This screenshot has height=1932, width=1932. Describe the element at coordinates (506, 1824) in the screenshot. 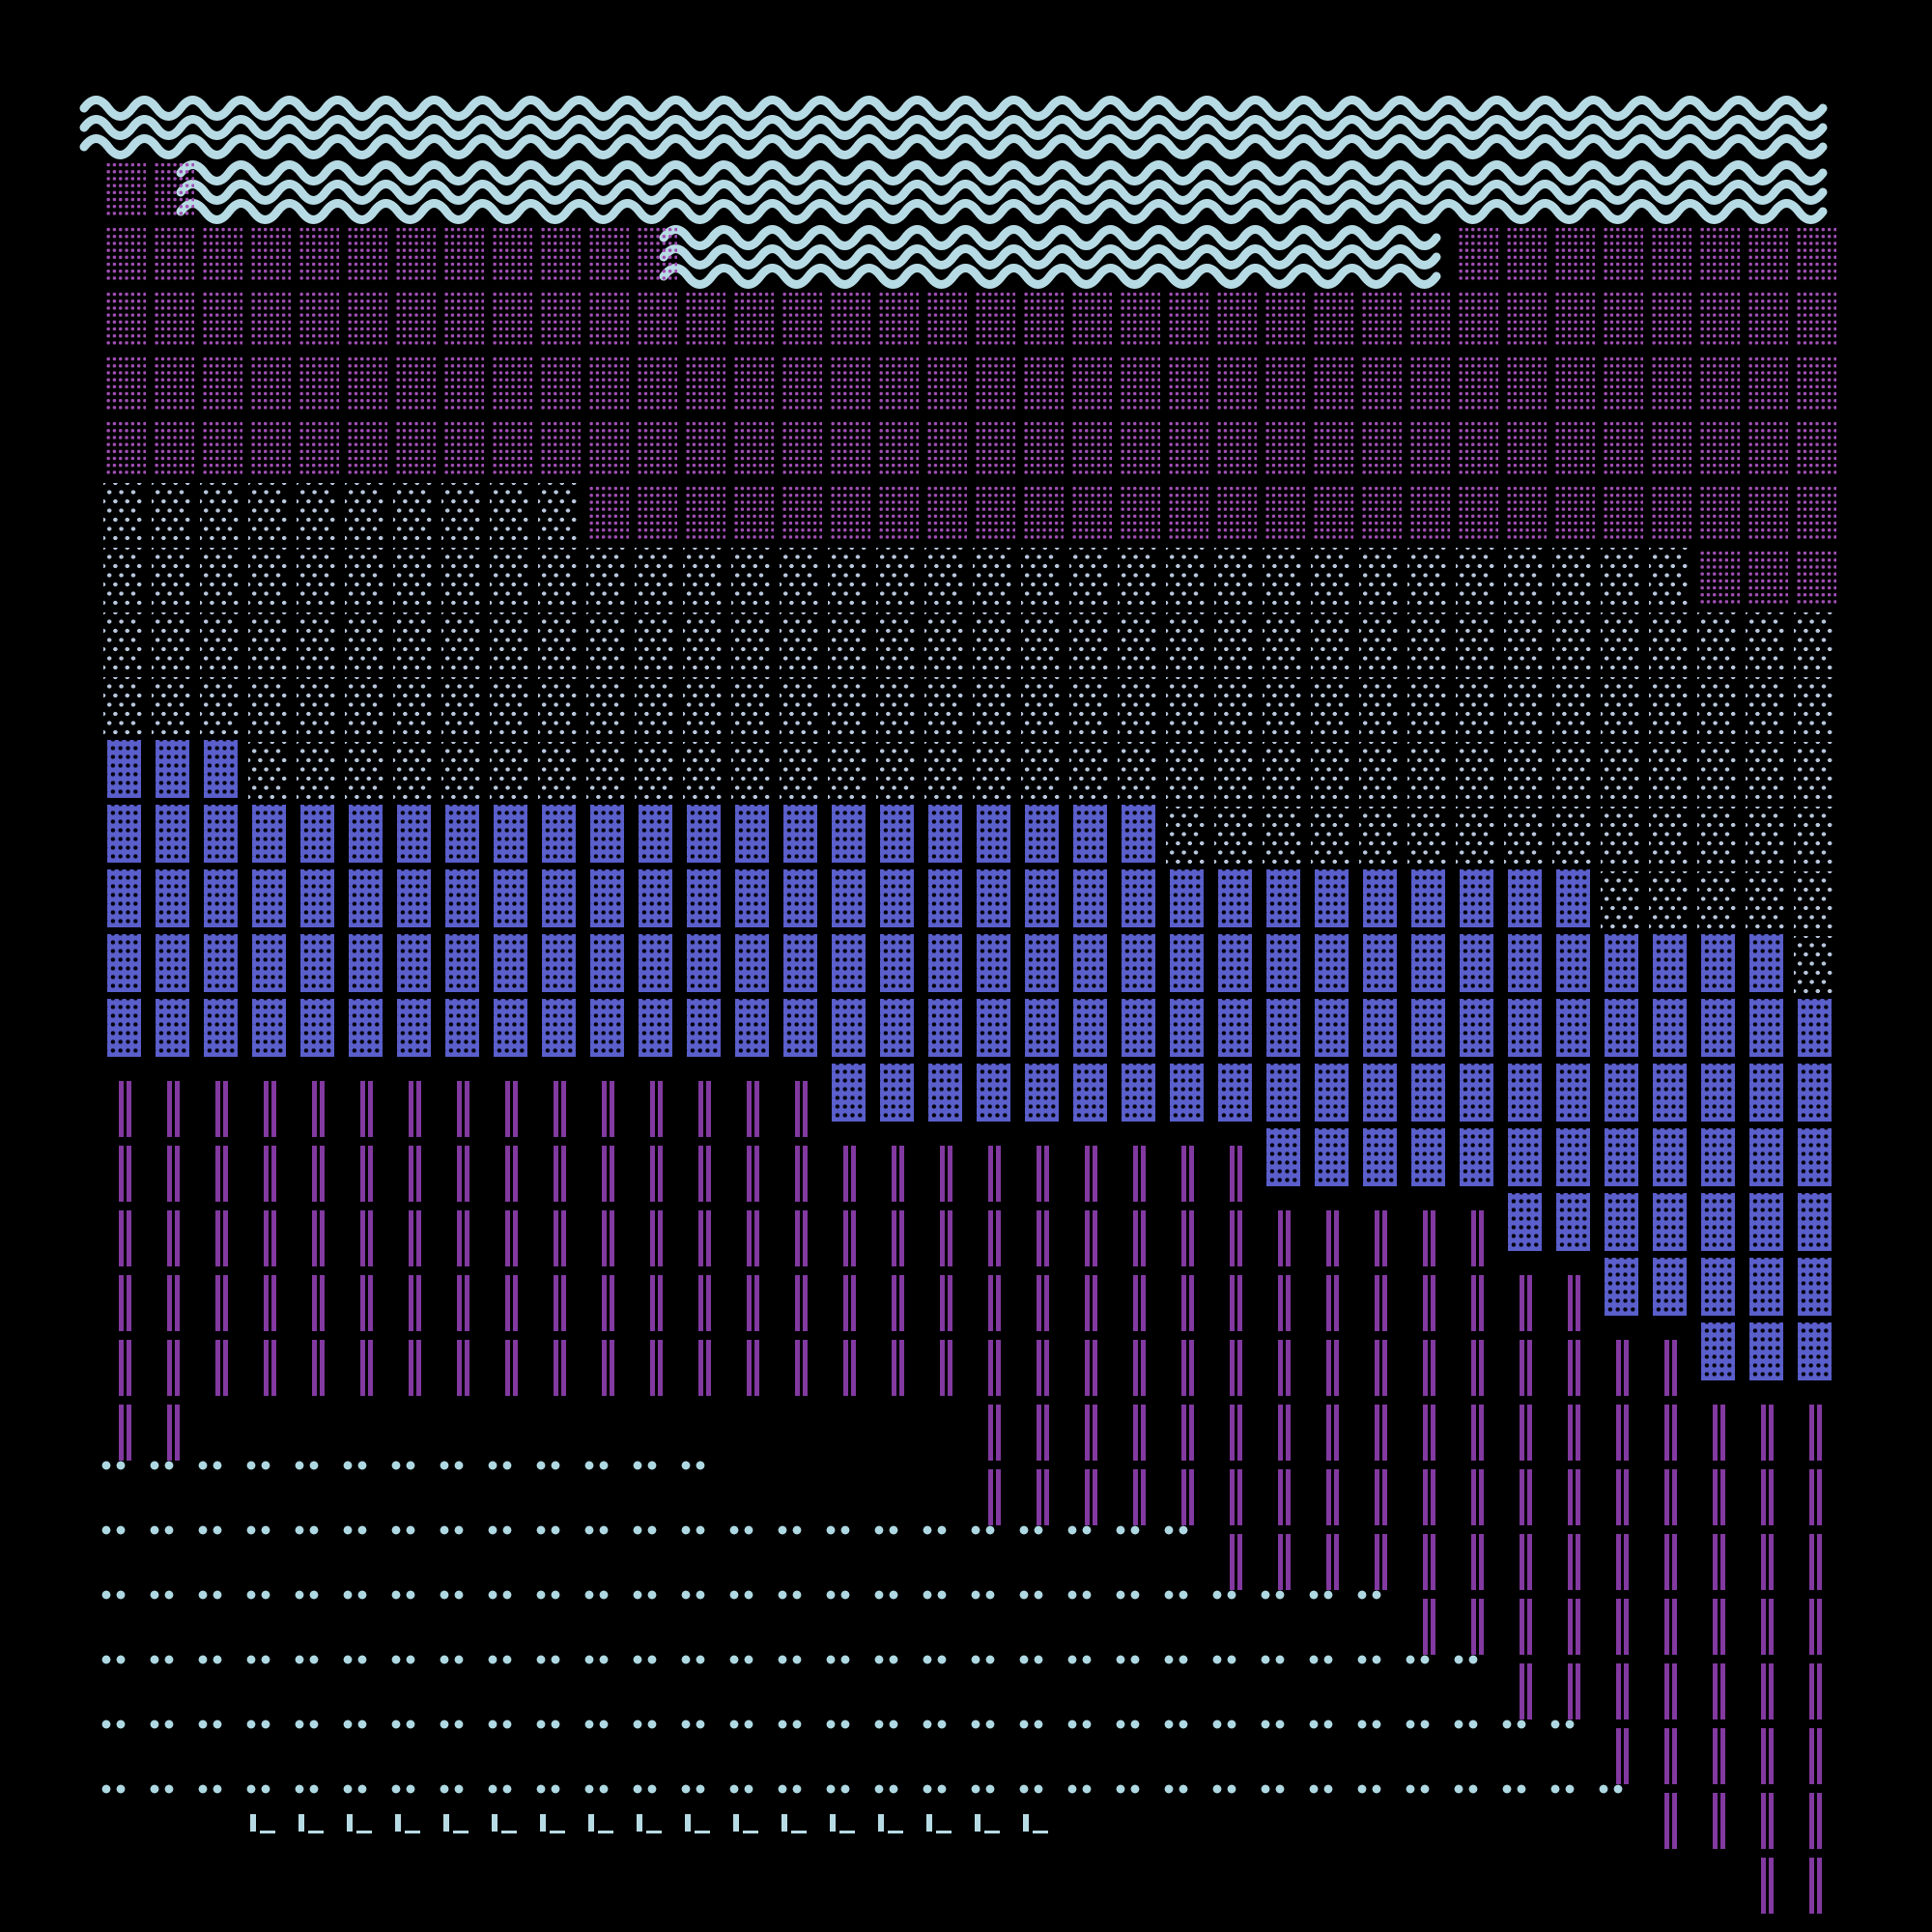

I see `clipped-wave-tip` at that location.